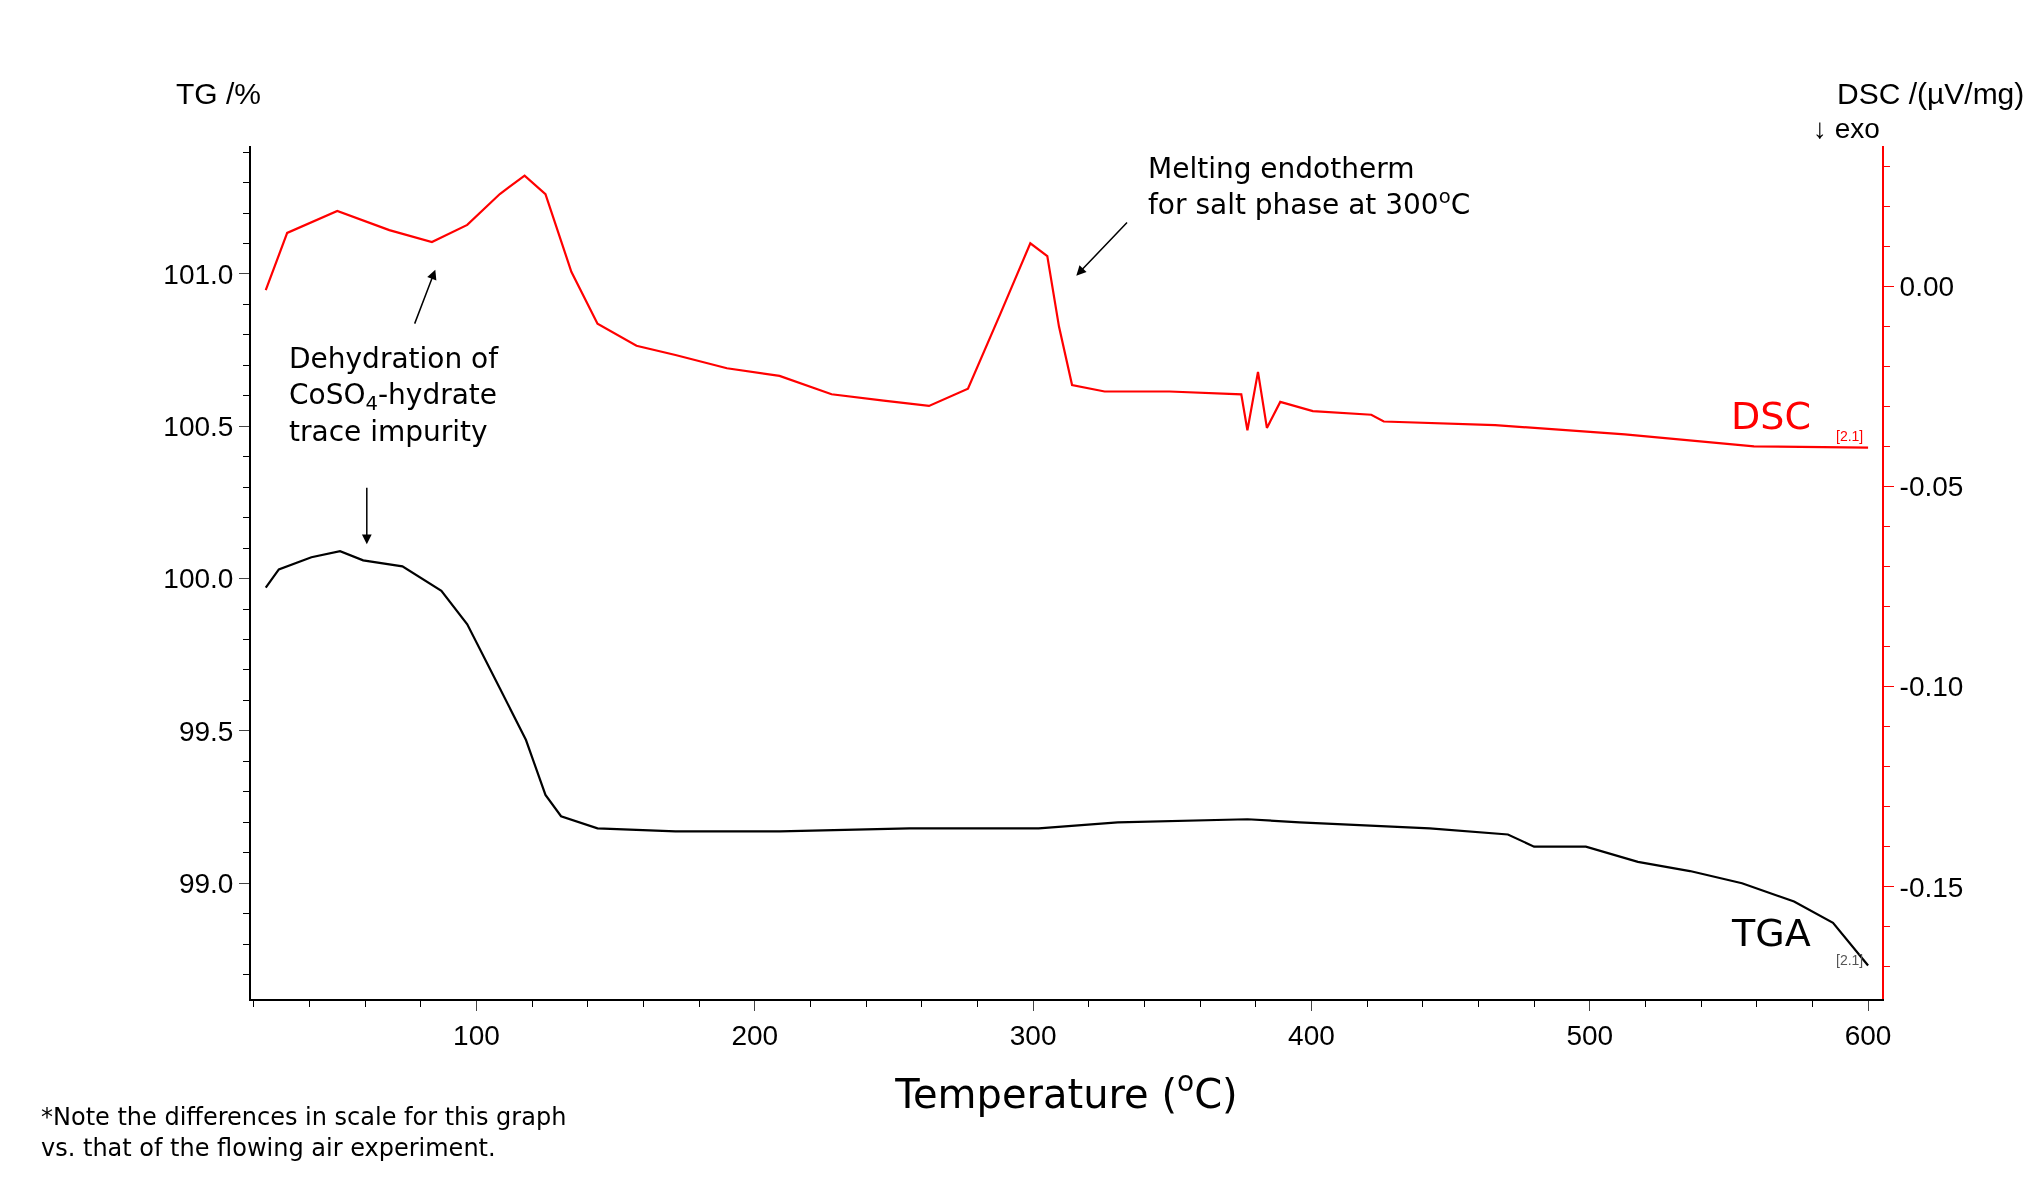 The height and width of the screenshot is (1184, 2039). Describe the element at coordinates (198, 274) in the screenshot. I see `y-tick-label: 101.0` at that location.